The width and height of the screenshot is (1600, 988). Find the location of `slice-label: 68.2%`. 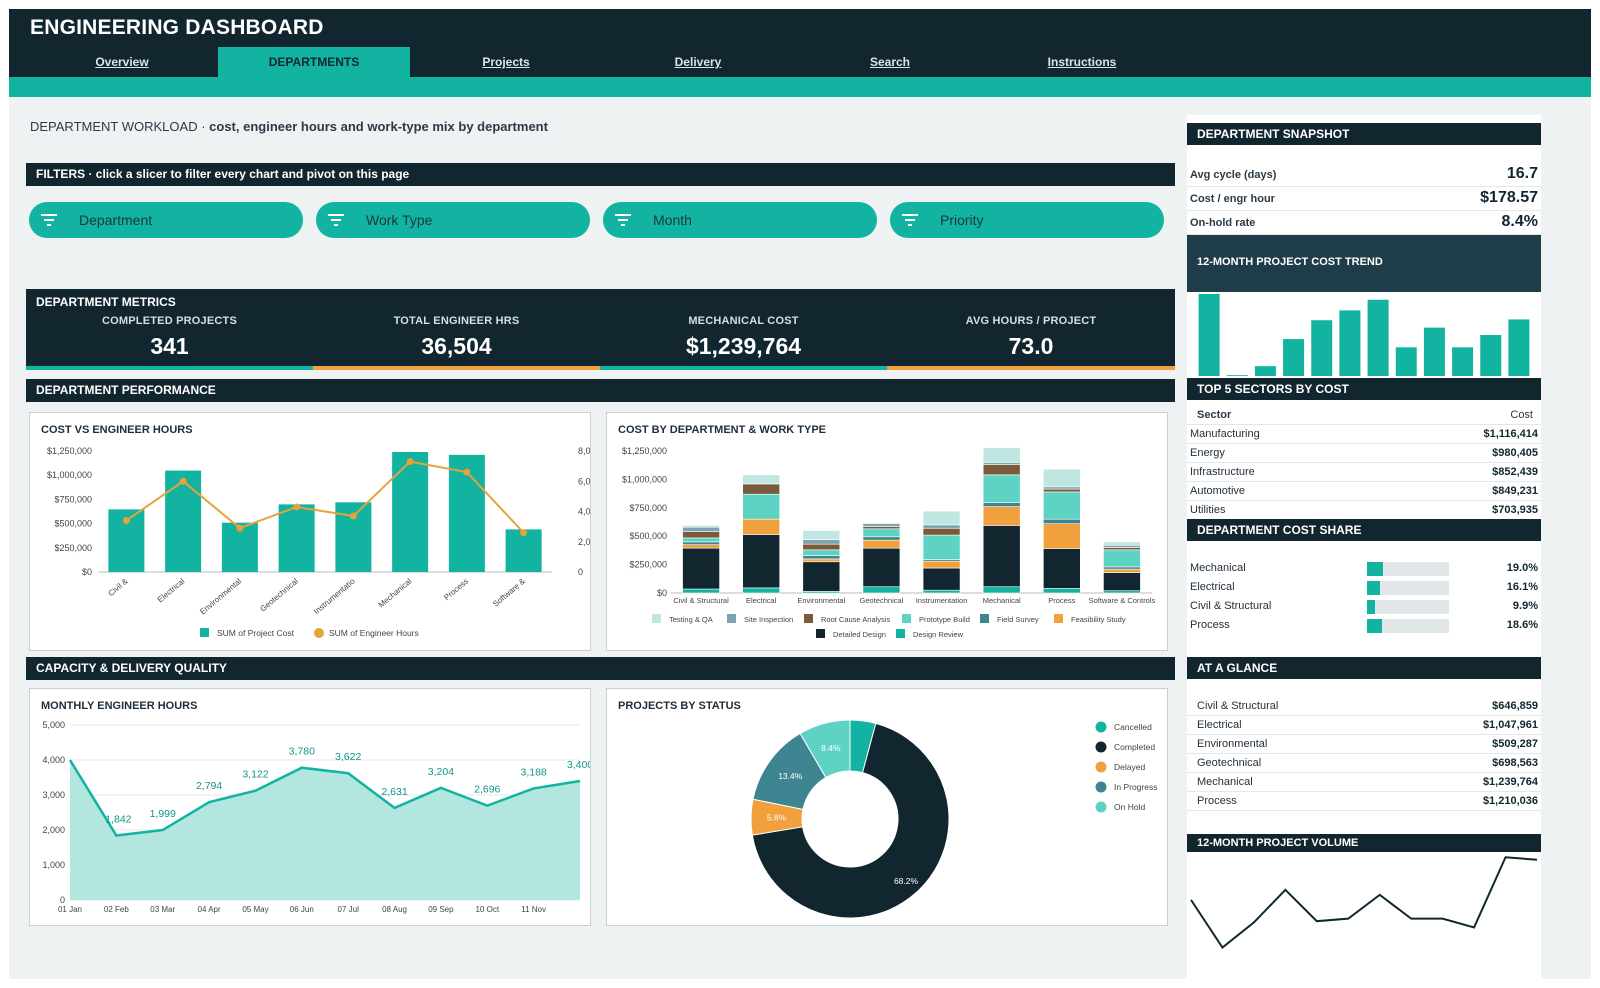

slice-label: 68.2% is located at coordinates (906, 881).